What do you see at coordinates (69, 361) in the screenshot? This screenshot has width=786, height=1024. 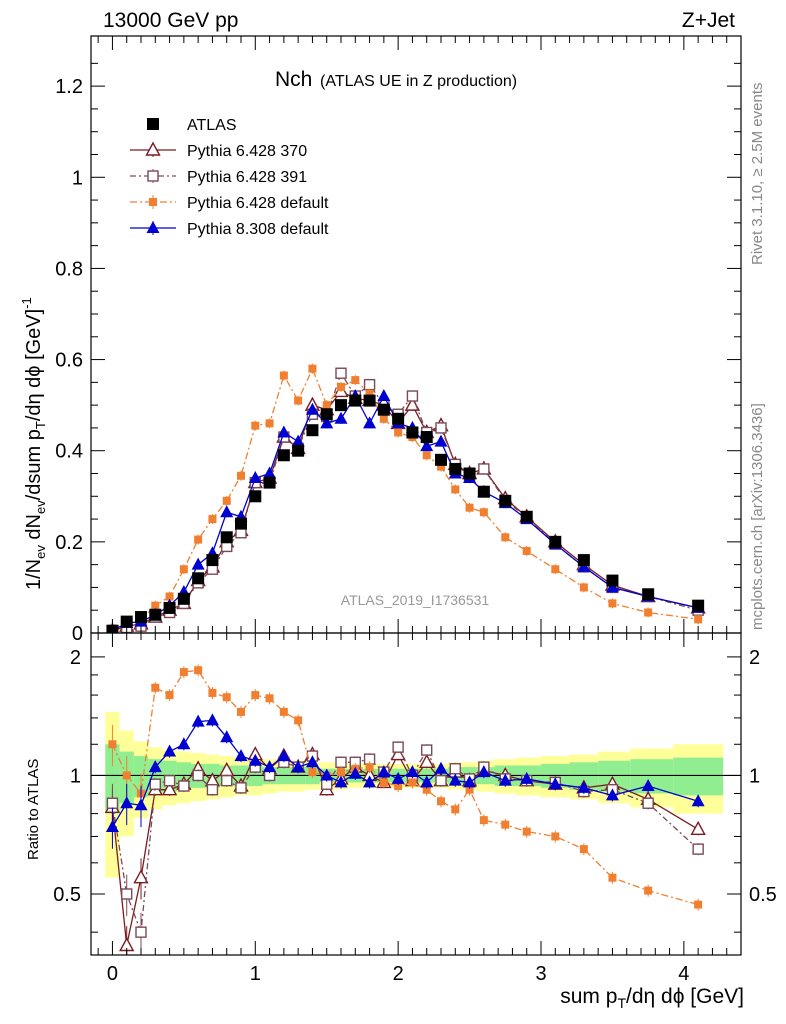 I see `y-tick-label: 0.6` at bounding box center [69, 361].